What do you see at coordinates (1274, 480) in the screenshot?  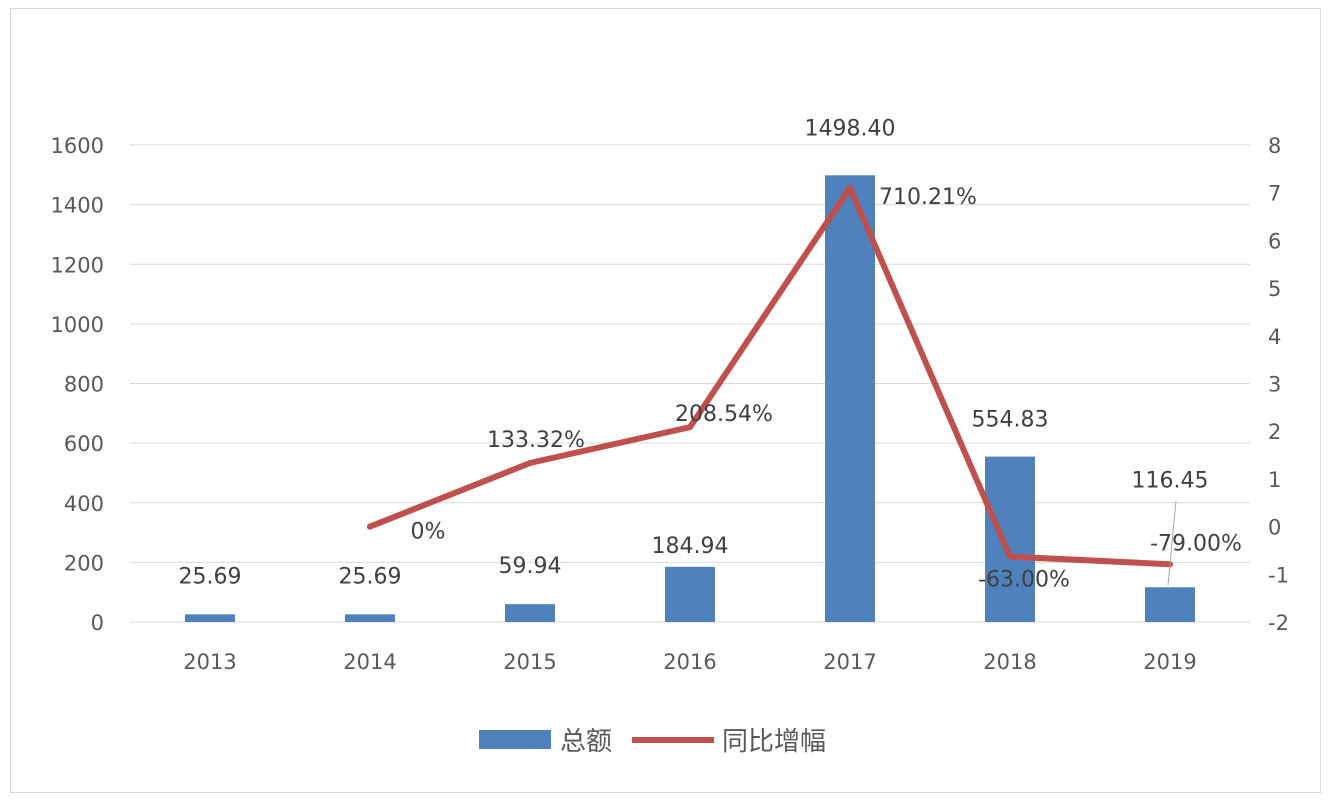 I see `right-tick-label: 1` at bounding box center [1274, 480].